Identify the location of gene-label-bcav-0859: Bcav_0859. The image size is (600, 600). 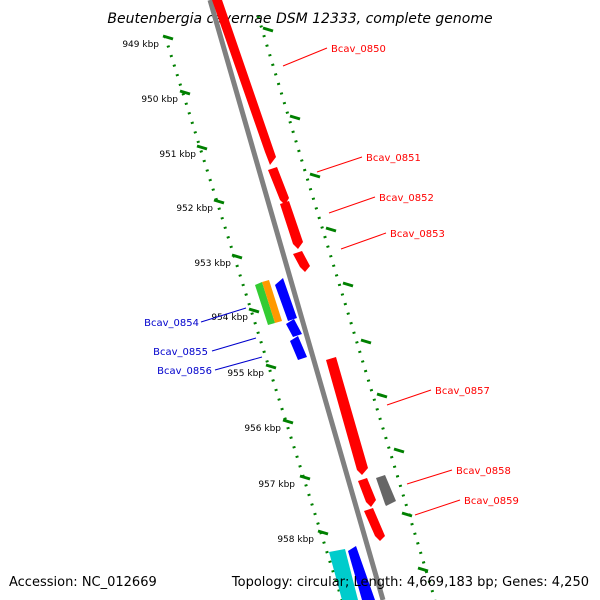
(491, 501).